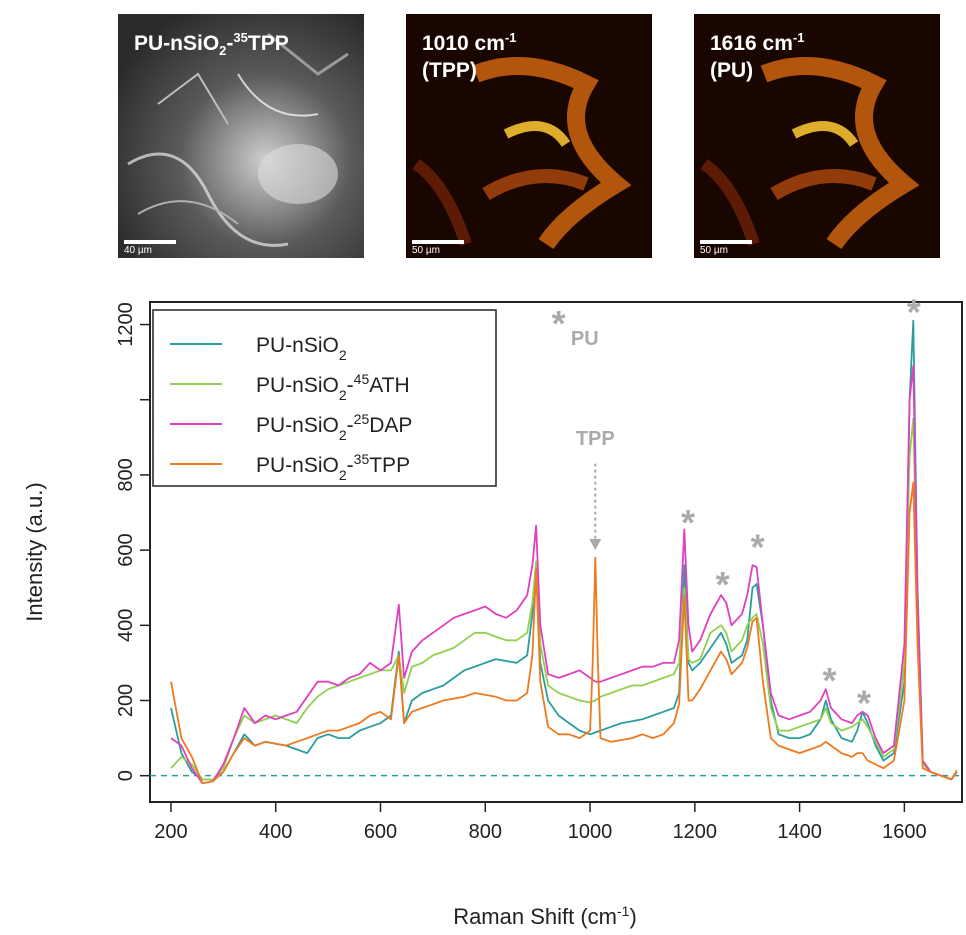  I want to click on raman-map-pu-panel: 1616 cm-1 (PU) 50 µm, so click(817, 136).